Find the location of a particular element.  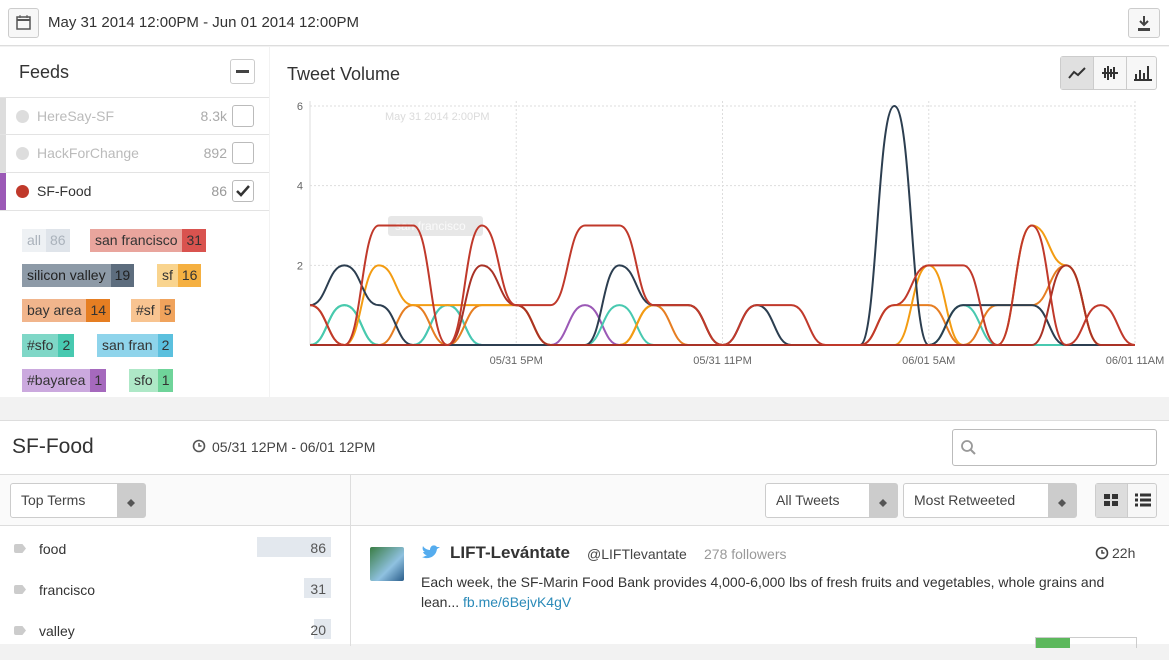

view-toggle is located at coordinates (1126, 500).